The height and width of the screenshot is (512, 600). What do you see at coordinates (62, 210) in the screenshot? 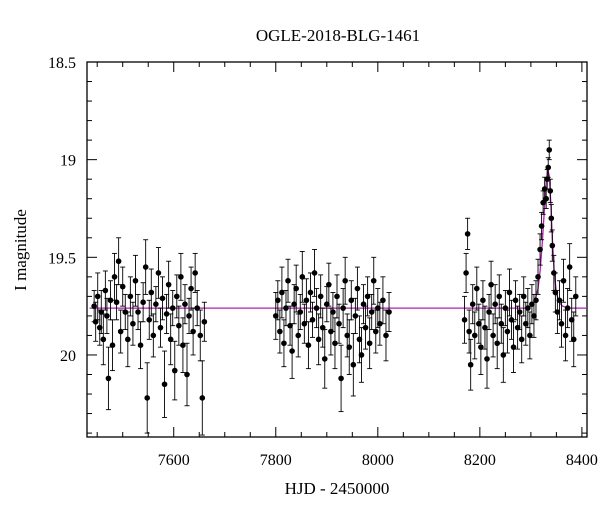
I see `y-tick-labels: 18.5 19 19.5 20` at bounding box center [62, 210].